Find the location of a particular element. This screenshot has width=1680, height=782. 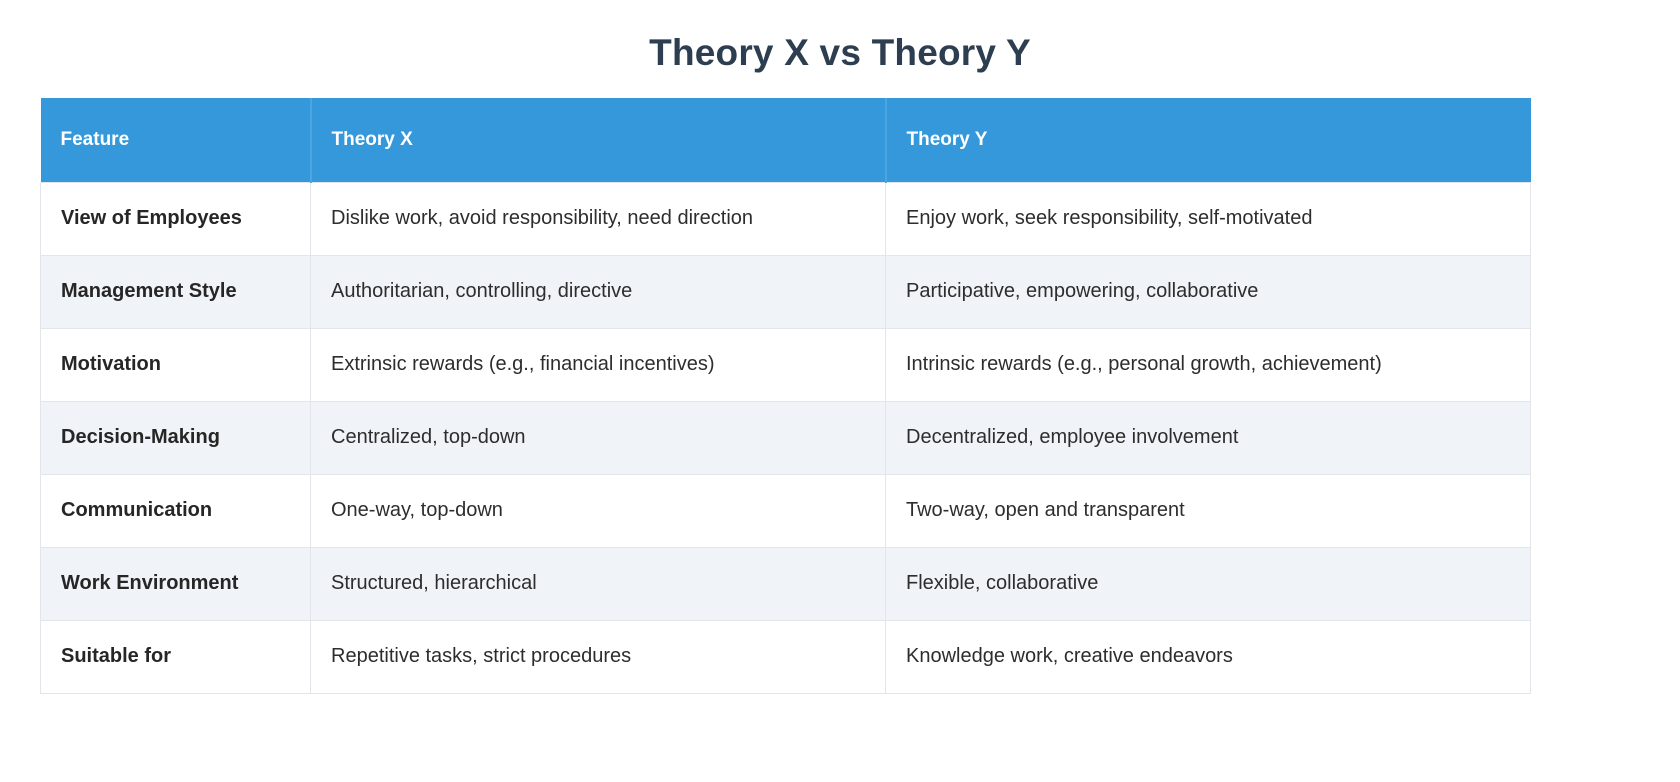

column-header-feature: Feature is located at coordinates (176, 140).